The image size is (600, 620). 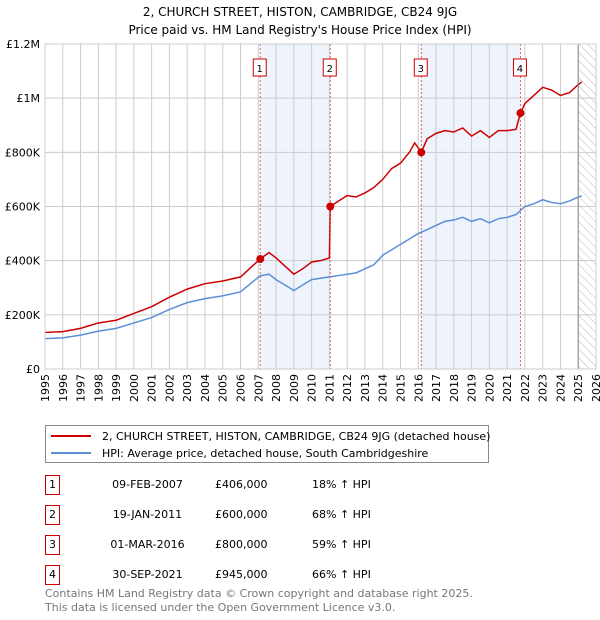 I want to click on x-tick-label: 2021, so click(x=507, y=388).